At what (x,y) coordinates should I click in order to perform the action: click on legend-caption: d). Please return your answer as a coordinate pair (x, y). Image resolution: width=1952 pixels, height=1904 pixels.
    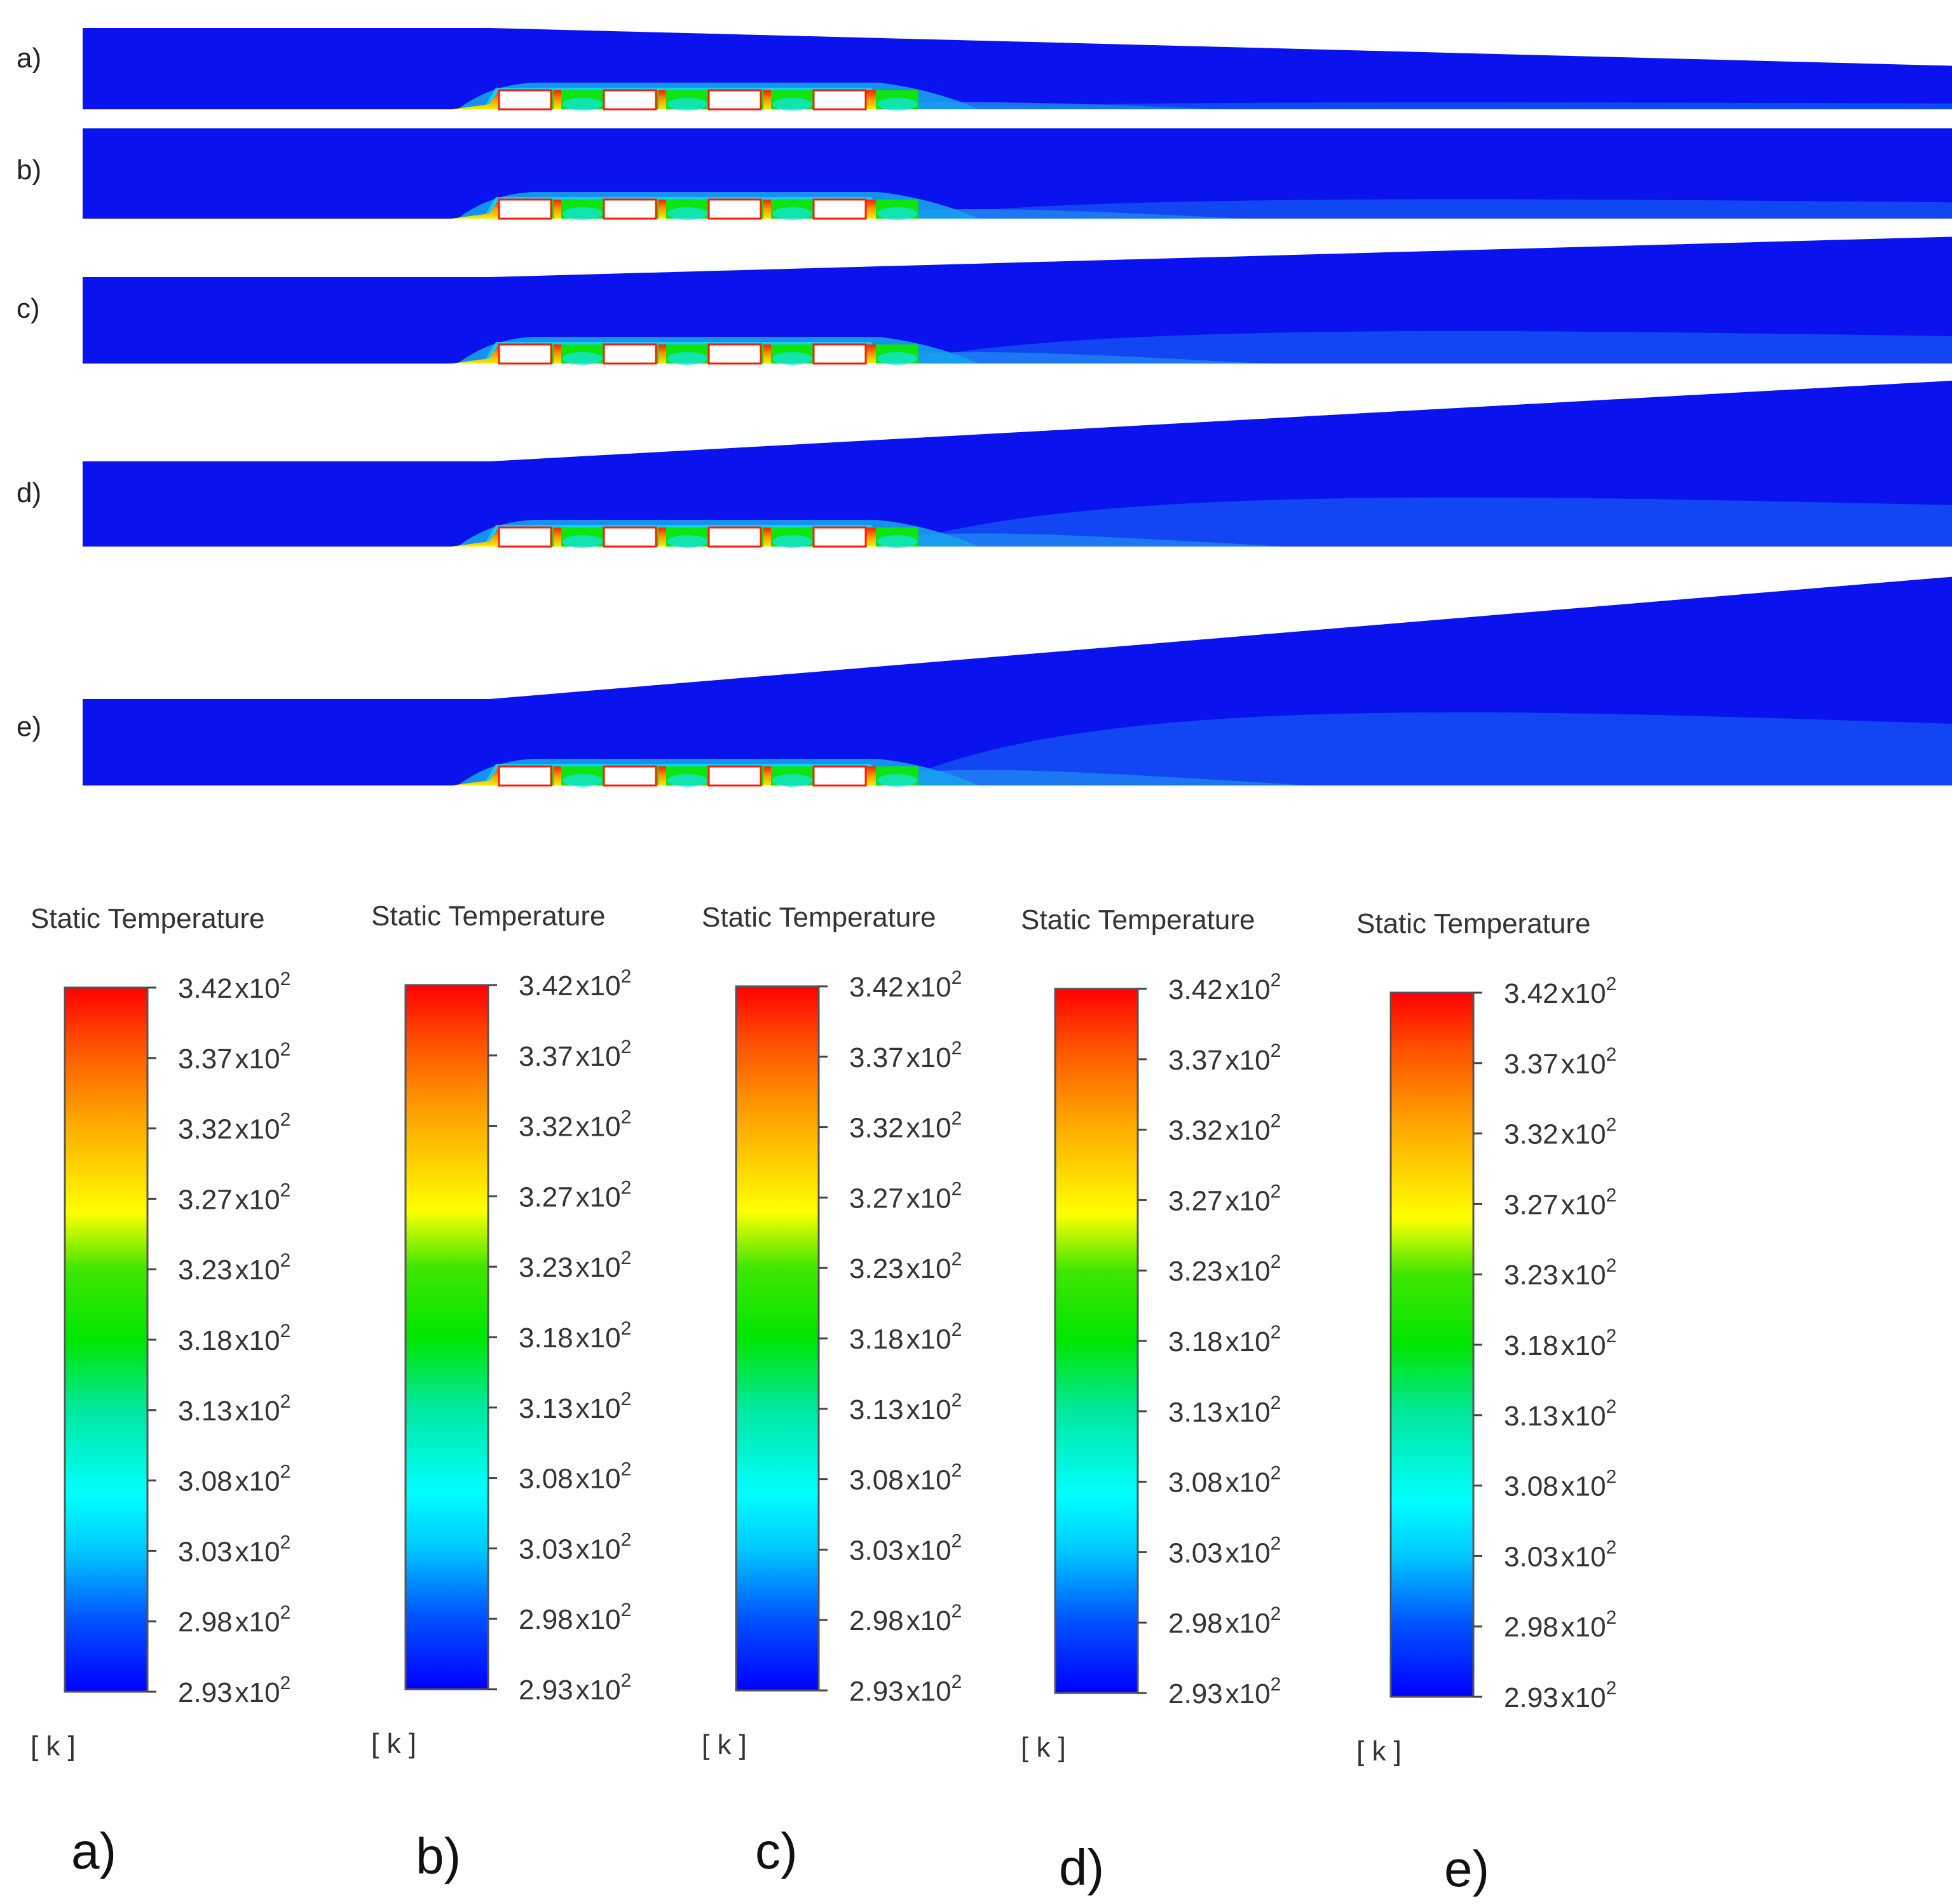
    Looking at the image, I should click on (1081, 1867).